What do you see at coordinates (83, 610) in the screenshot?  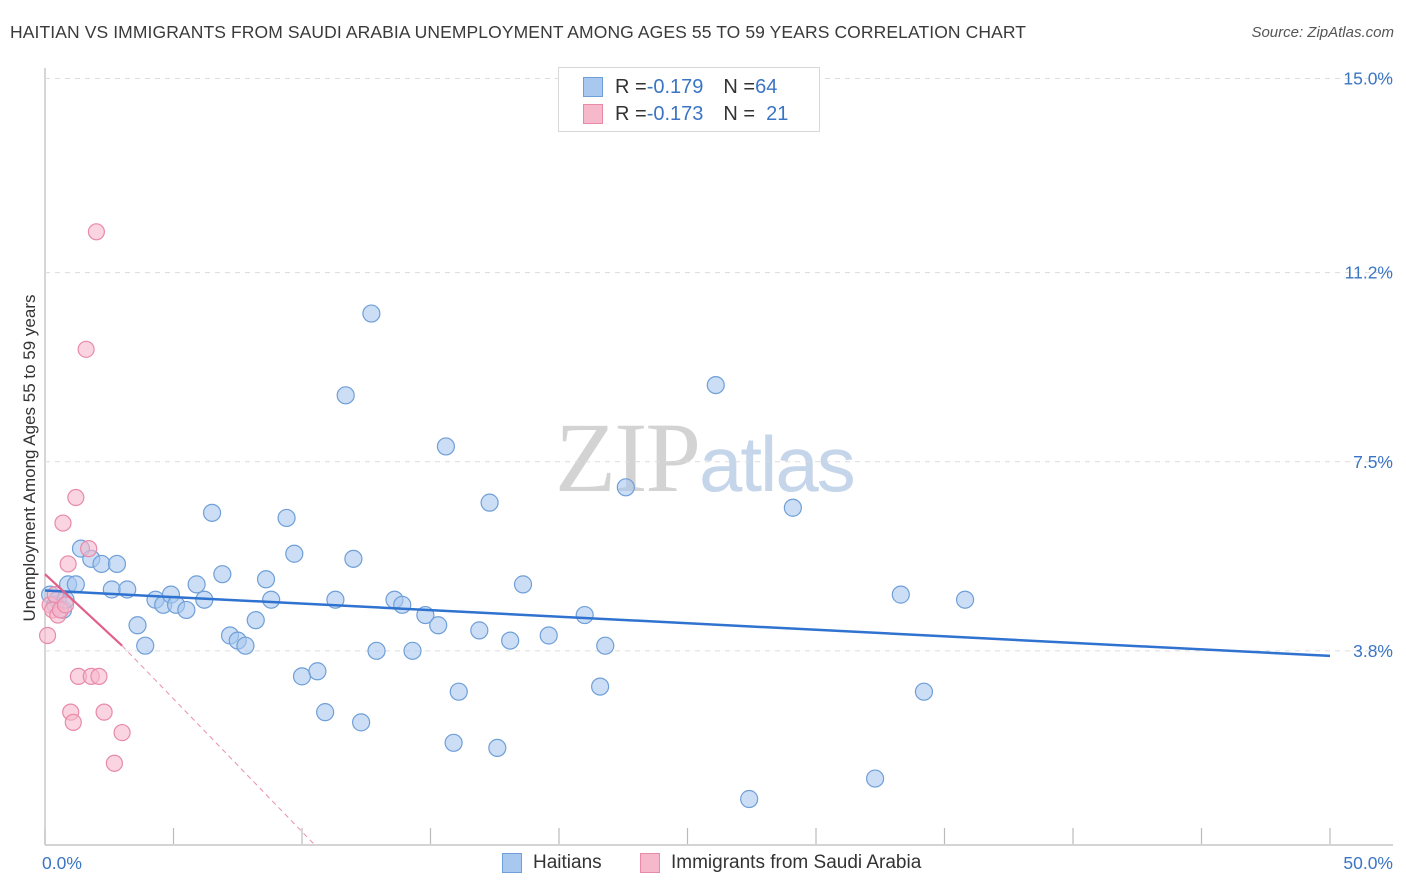 I see `saudi-trendline` at bounding box center [83, 610].